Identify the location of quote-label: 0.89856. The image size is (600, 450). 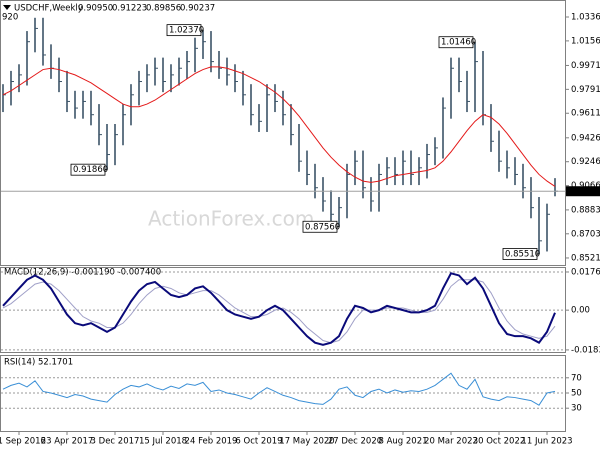
(163, 9).